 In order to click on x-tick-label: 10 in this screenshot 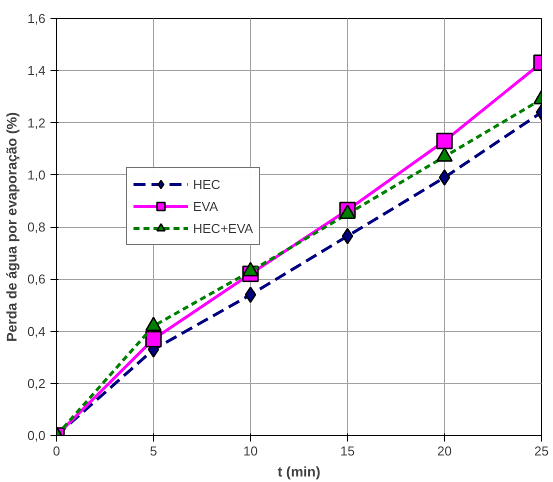, I will do `click(250, 451)`.